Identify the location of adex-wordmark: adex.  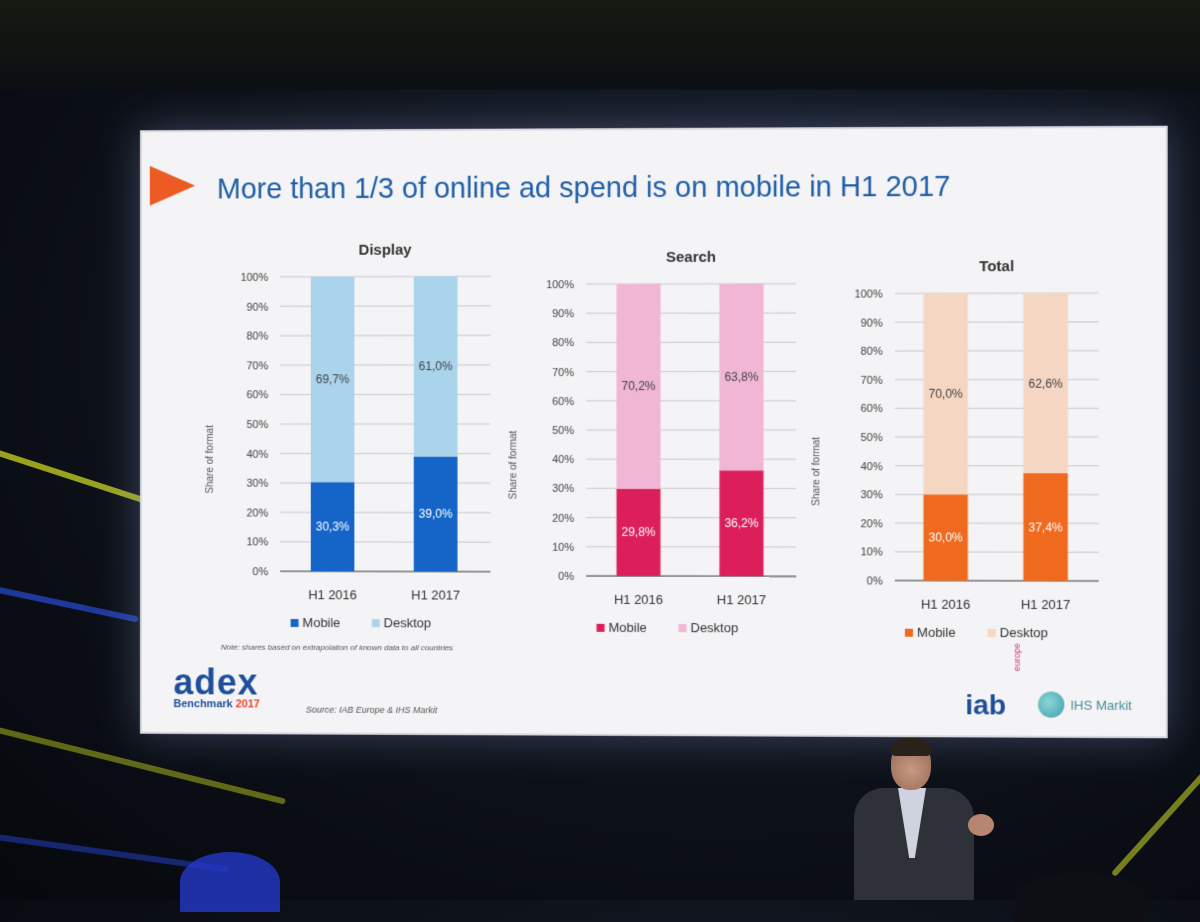
(216, 682).